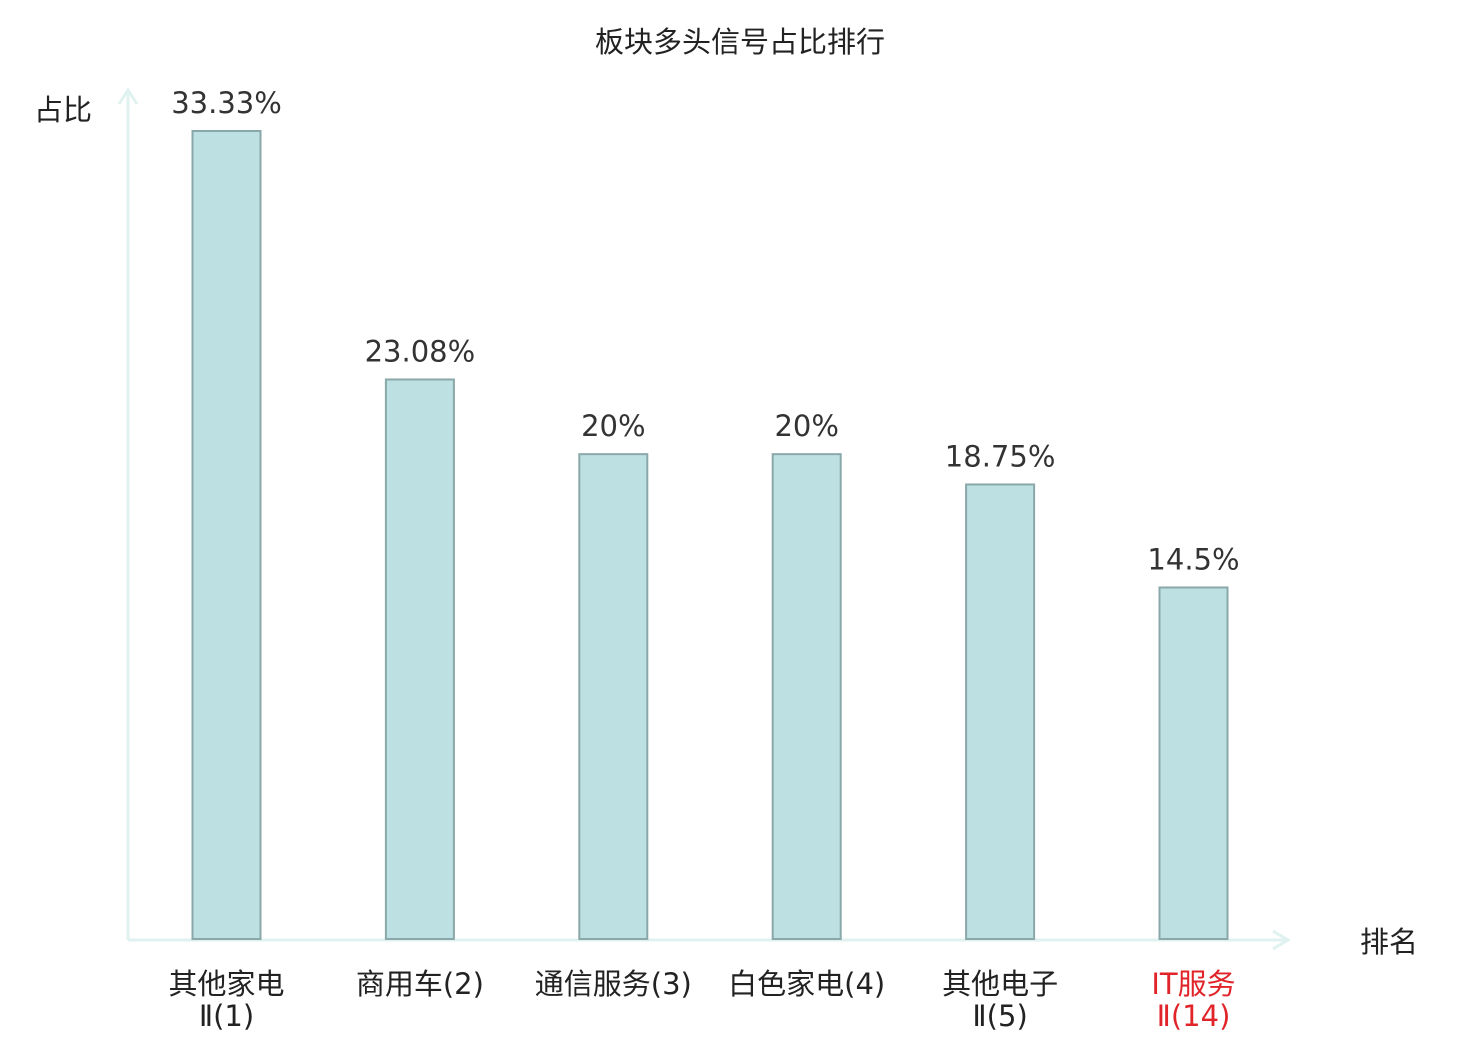  What do you see at coordinates (1193, 984) in the screenshot?
I see `category-label-6: IT服务` at bounding box center [1193, 984].